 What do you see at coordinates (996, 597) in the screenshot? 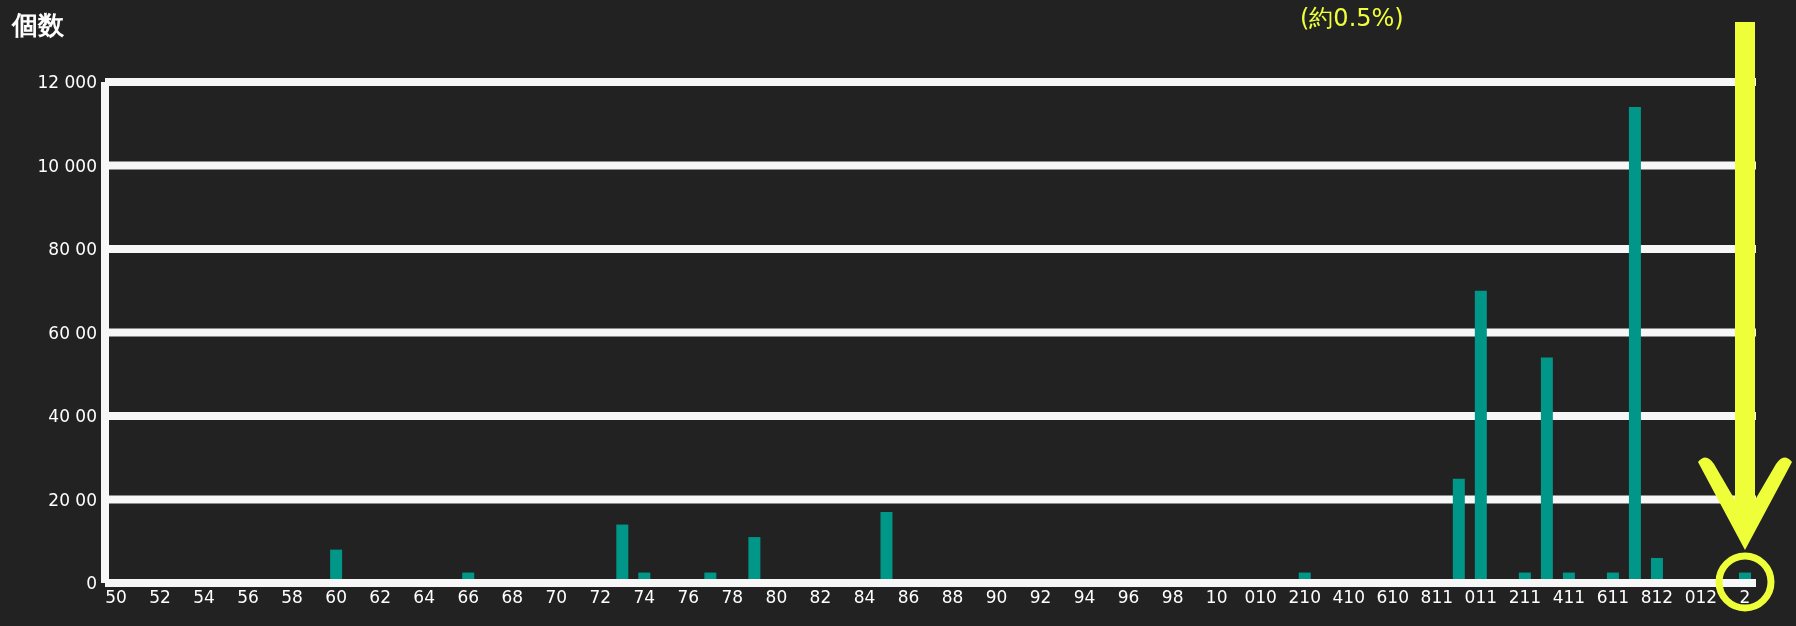
I see `x-tick-label: 90` at bounding box center [996, 597].